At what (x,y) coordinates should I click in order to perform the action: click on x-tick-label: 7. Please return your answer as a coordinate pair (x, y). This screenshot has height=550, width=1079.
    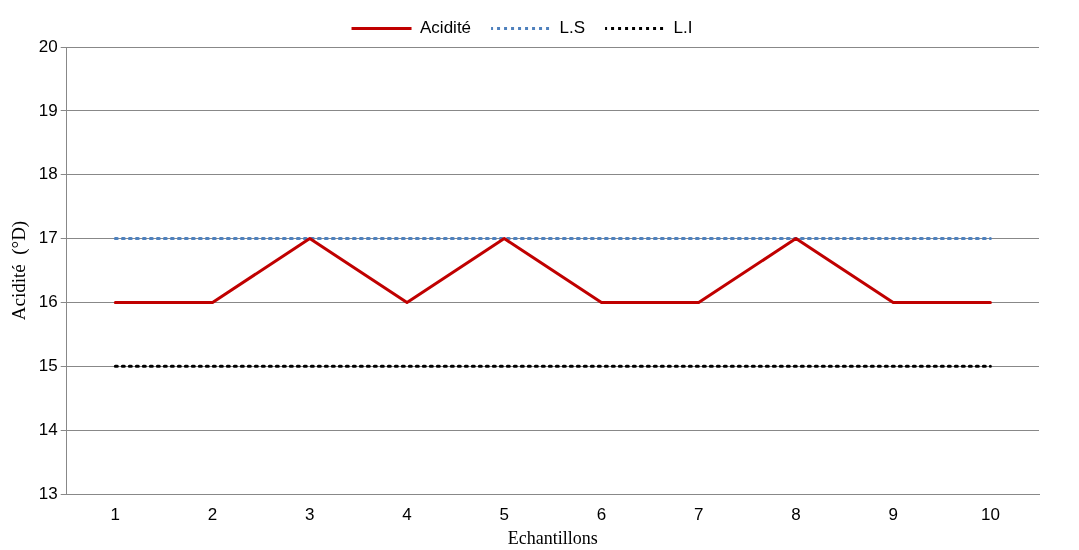
    Looking at the image, I should click on (698, 514).